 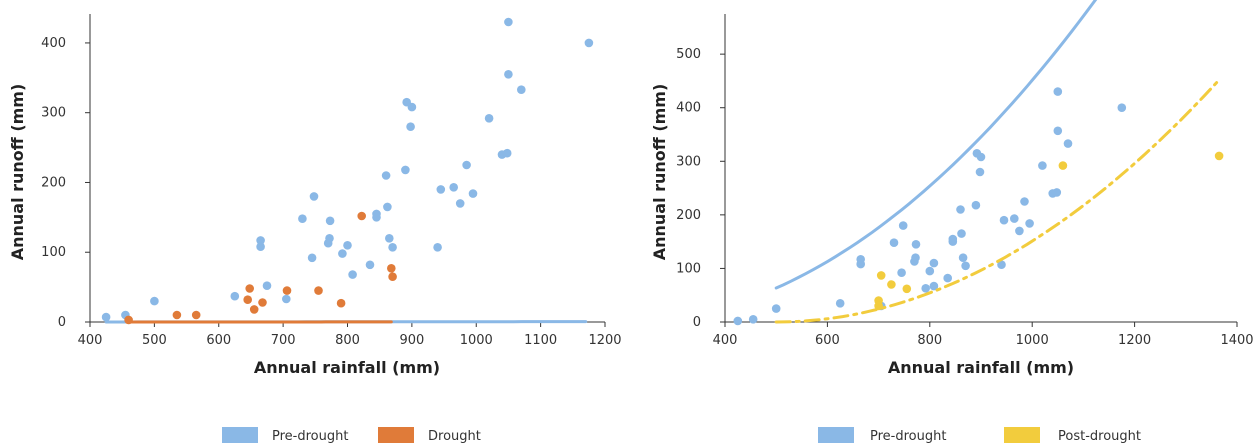 What do you see at coordinates (260, 268) in the screenshot?
I see `series-drought` at bounding box center [260, 268].